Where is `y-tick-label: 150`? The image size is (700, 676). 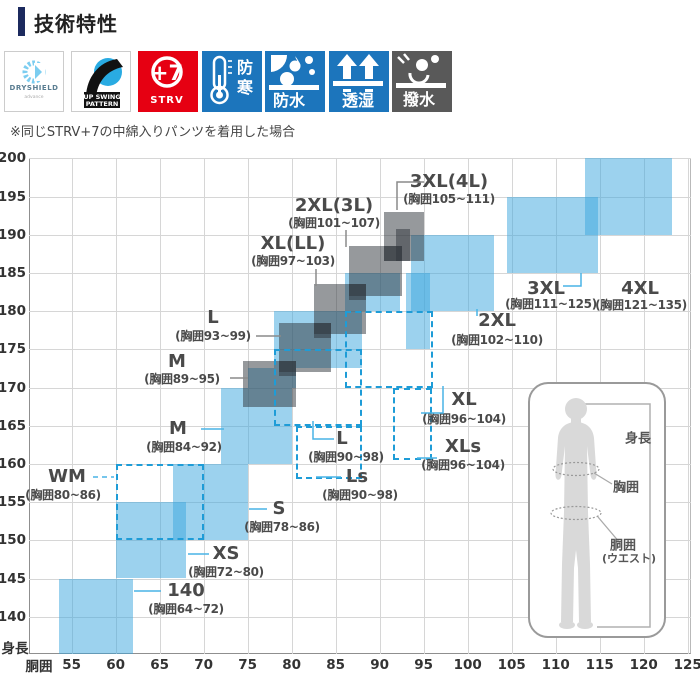
y-tick-label: 150 is located at coordinates (13, 540).